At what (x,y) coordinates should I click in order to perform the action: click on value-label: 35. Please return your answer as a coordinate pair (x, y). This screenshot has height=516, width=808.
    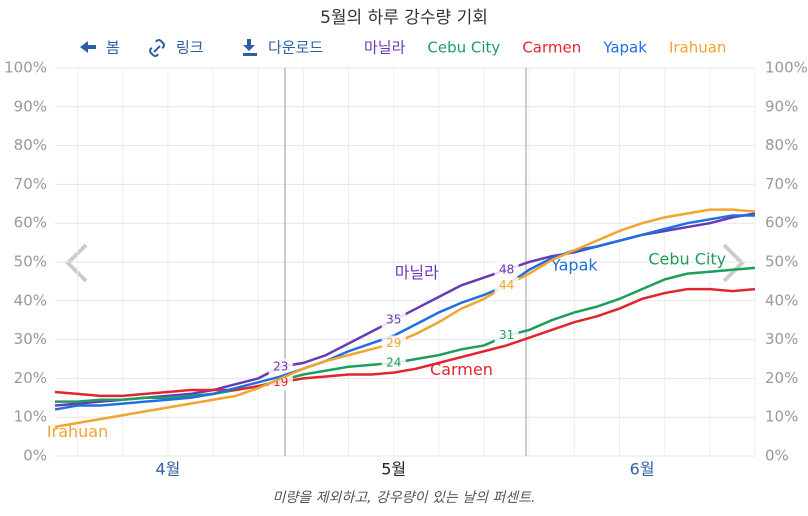
    Looking at the image, I should click on (393, 320).